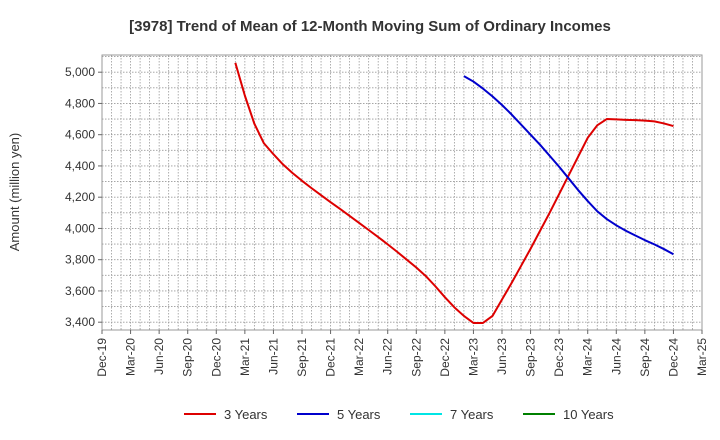  I want to click on x-tick-label: Sep-24, so click(645, 357).